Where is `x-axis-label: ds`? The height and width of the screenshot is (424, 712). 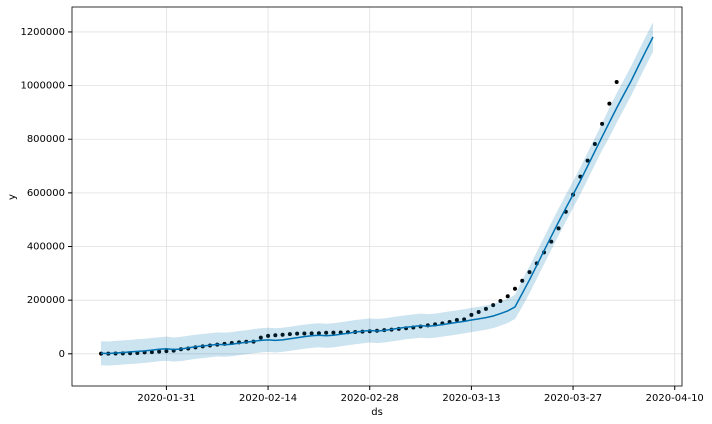
x-axis-label: ds is located at coordinates (377, 412).